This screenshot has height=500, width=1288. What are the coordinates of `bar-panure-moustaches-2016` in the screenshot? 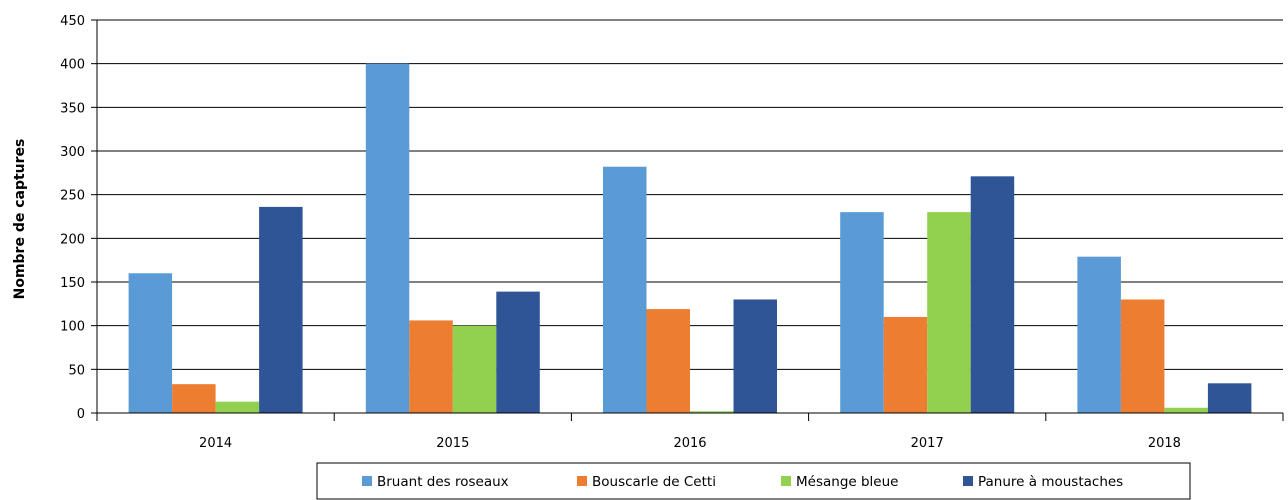 It's located at (756, 356).